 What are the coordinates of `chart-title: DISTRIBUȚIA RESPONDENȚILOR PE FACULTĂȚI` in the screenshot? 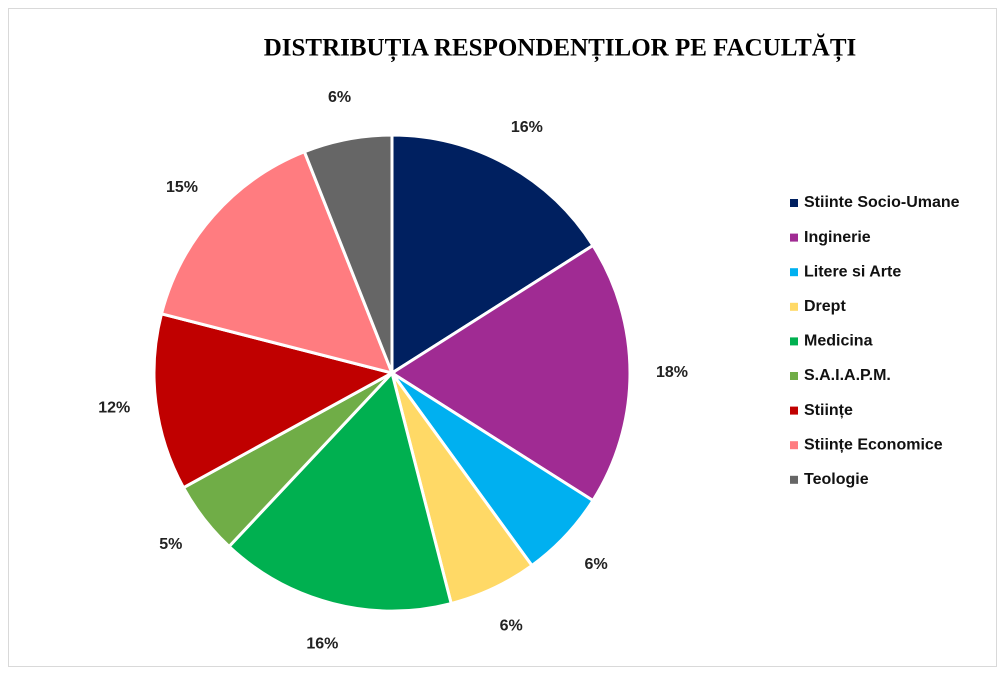 It's located at (560, 48).